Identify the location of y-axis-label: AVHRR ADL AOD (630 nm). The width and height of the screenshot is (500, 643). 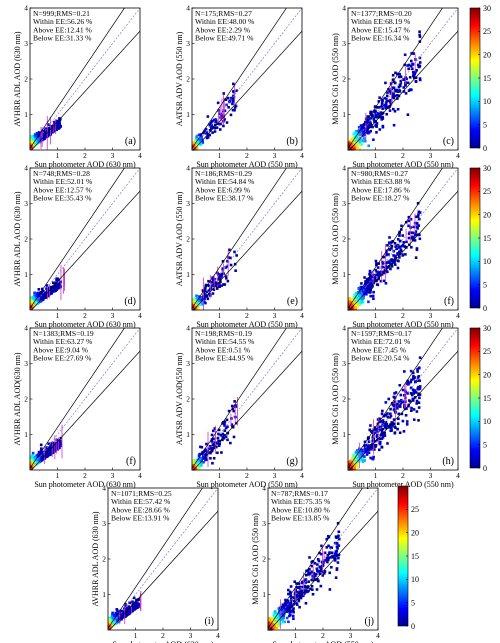
(17, 238).